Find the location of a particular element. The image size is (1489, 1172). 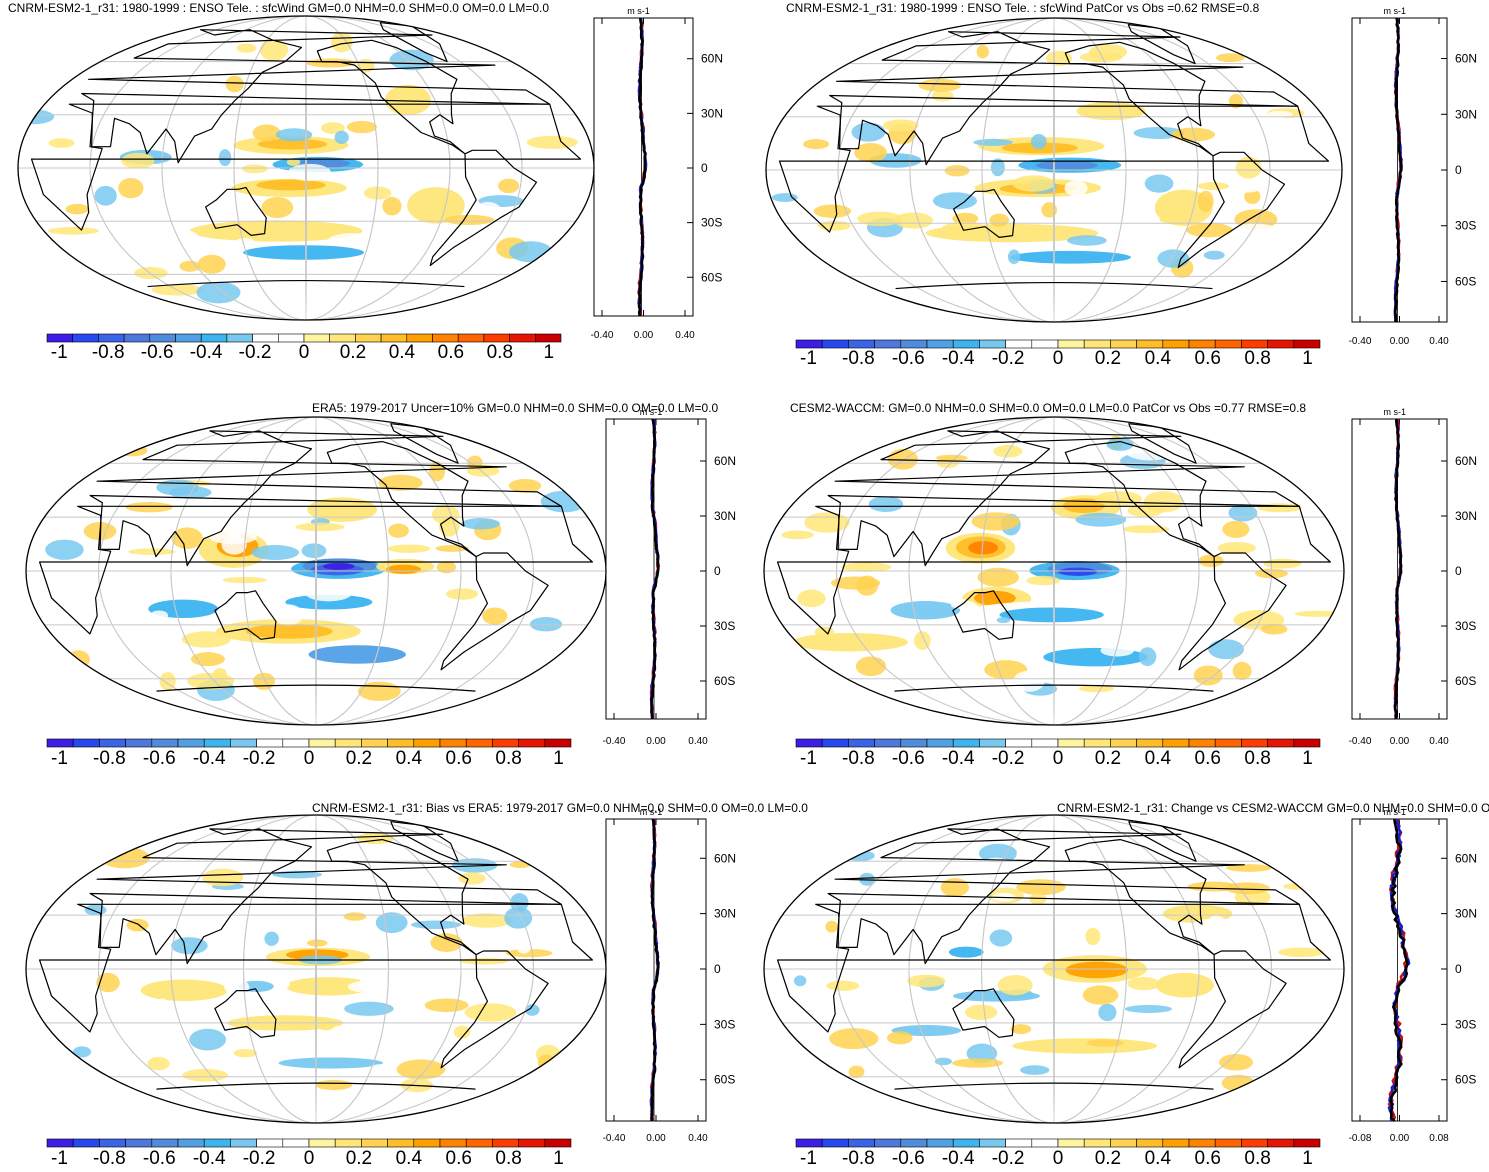

map-outline is located at coordinates (1054, 571).